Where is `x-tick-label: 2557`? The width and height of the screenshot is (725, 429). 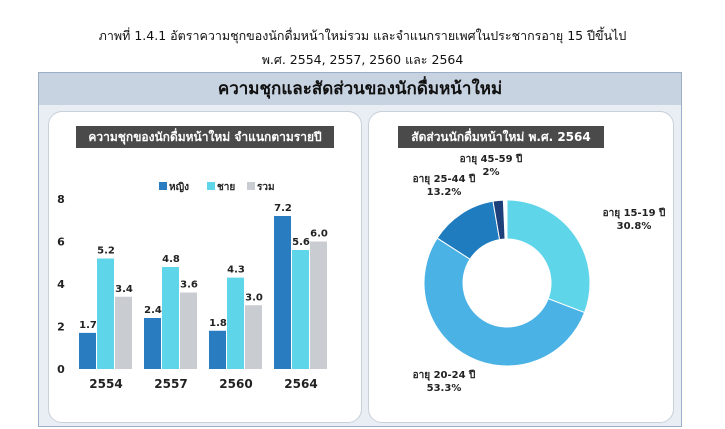
x-tick-label: 2557 is located at coordinates (170, 384).